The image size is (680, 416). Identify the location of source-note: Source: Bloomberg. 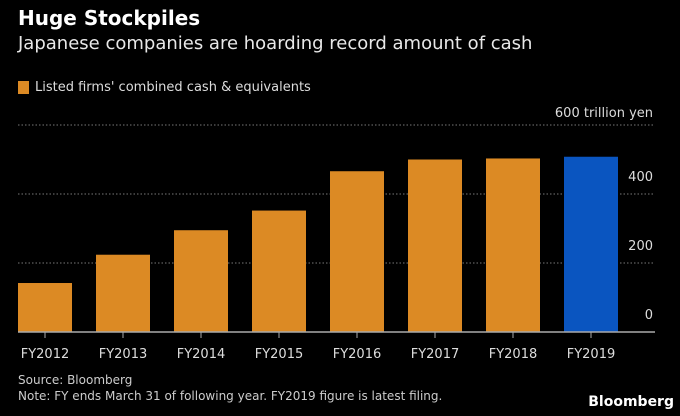
(75, 380).